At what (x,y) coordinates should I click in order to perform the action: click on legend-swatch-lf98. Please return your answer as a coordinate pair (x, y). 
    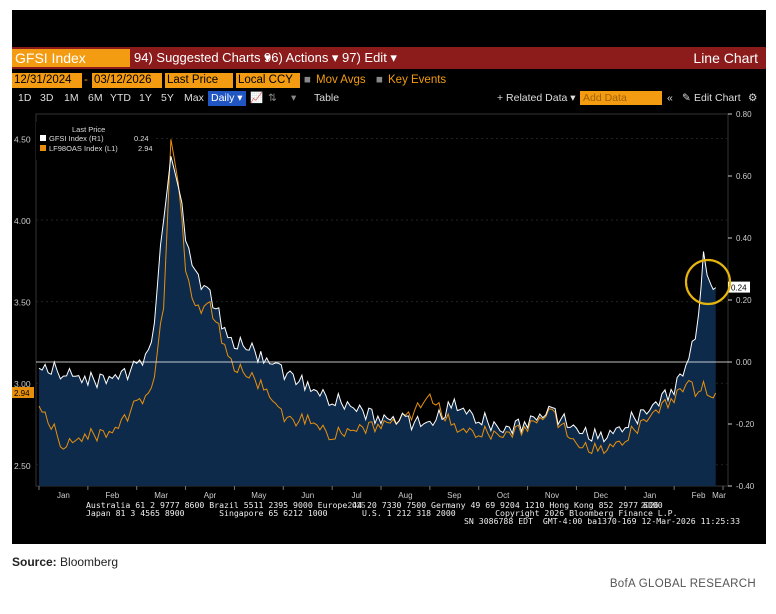
    Looking at the image, I should click on (43, 148).